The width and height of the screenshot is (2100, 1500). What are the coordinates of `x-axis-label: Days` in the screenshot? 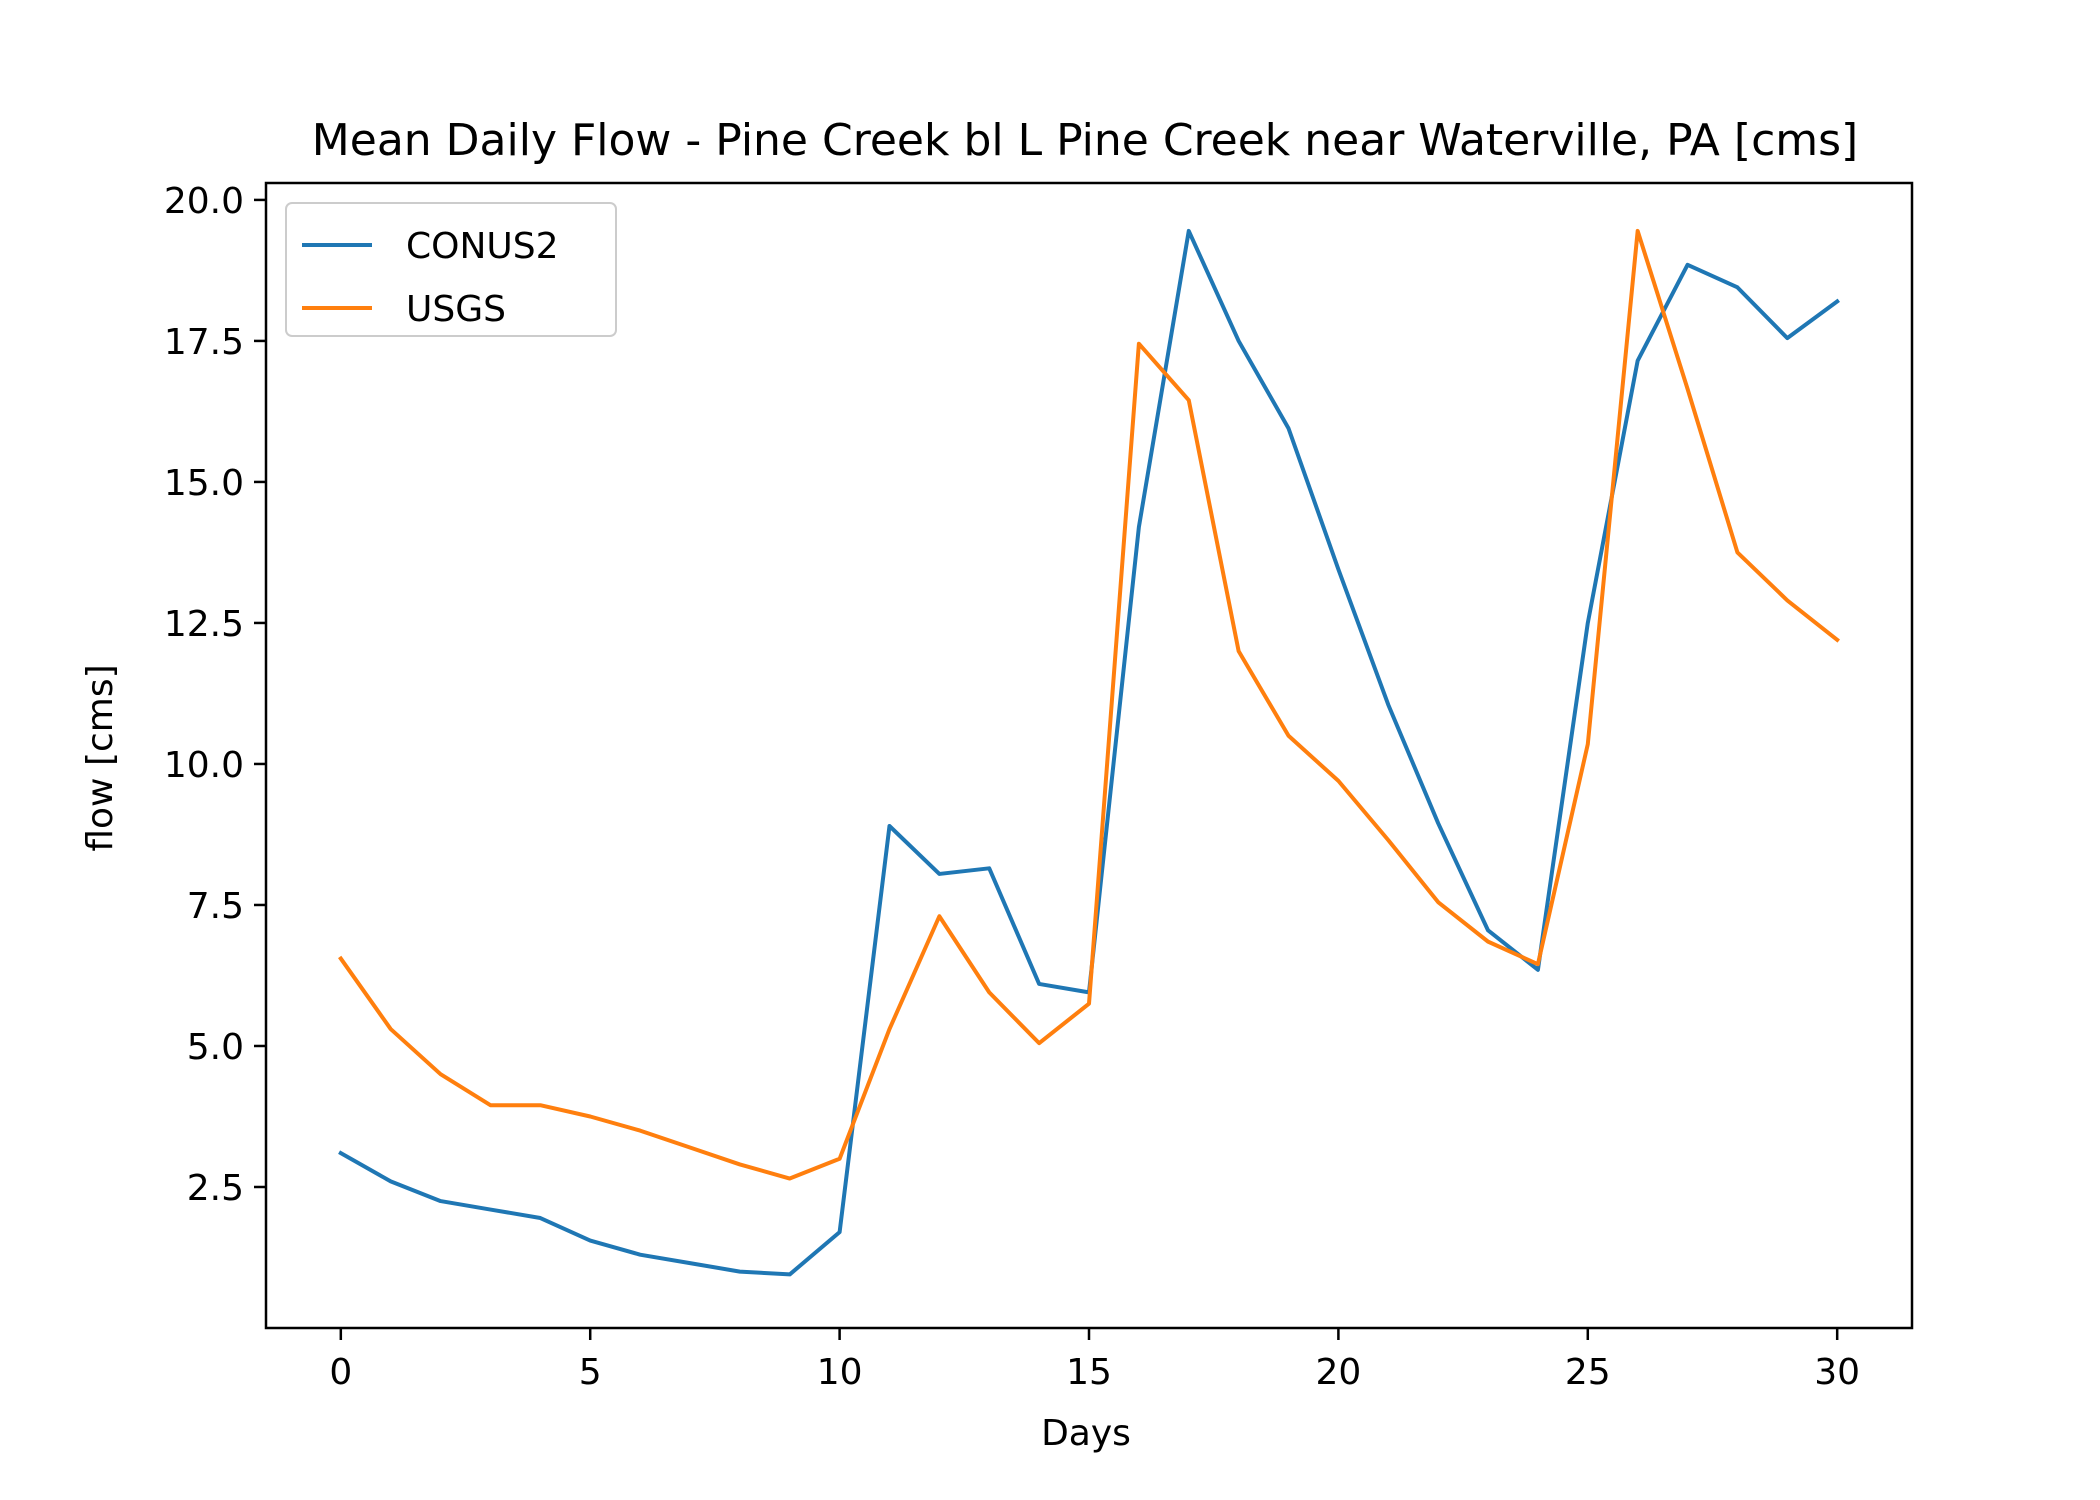 It's located at (1086, 1433).